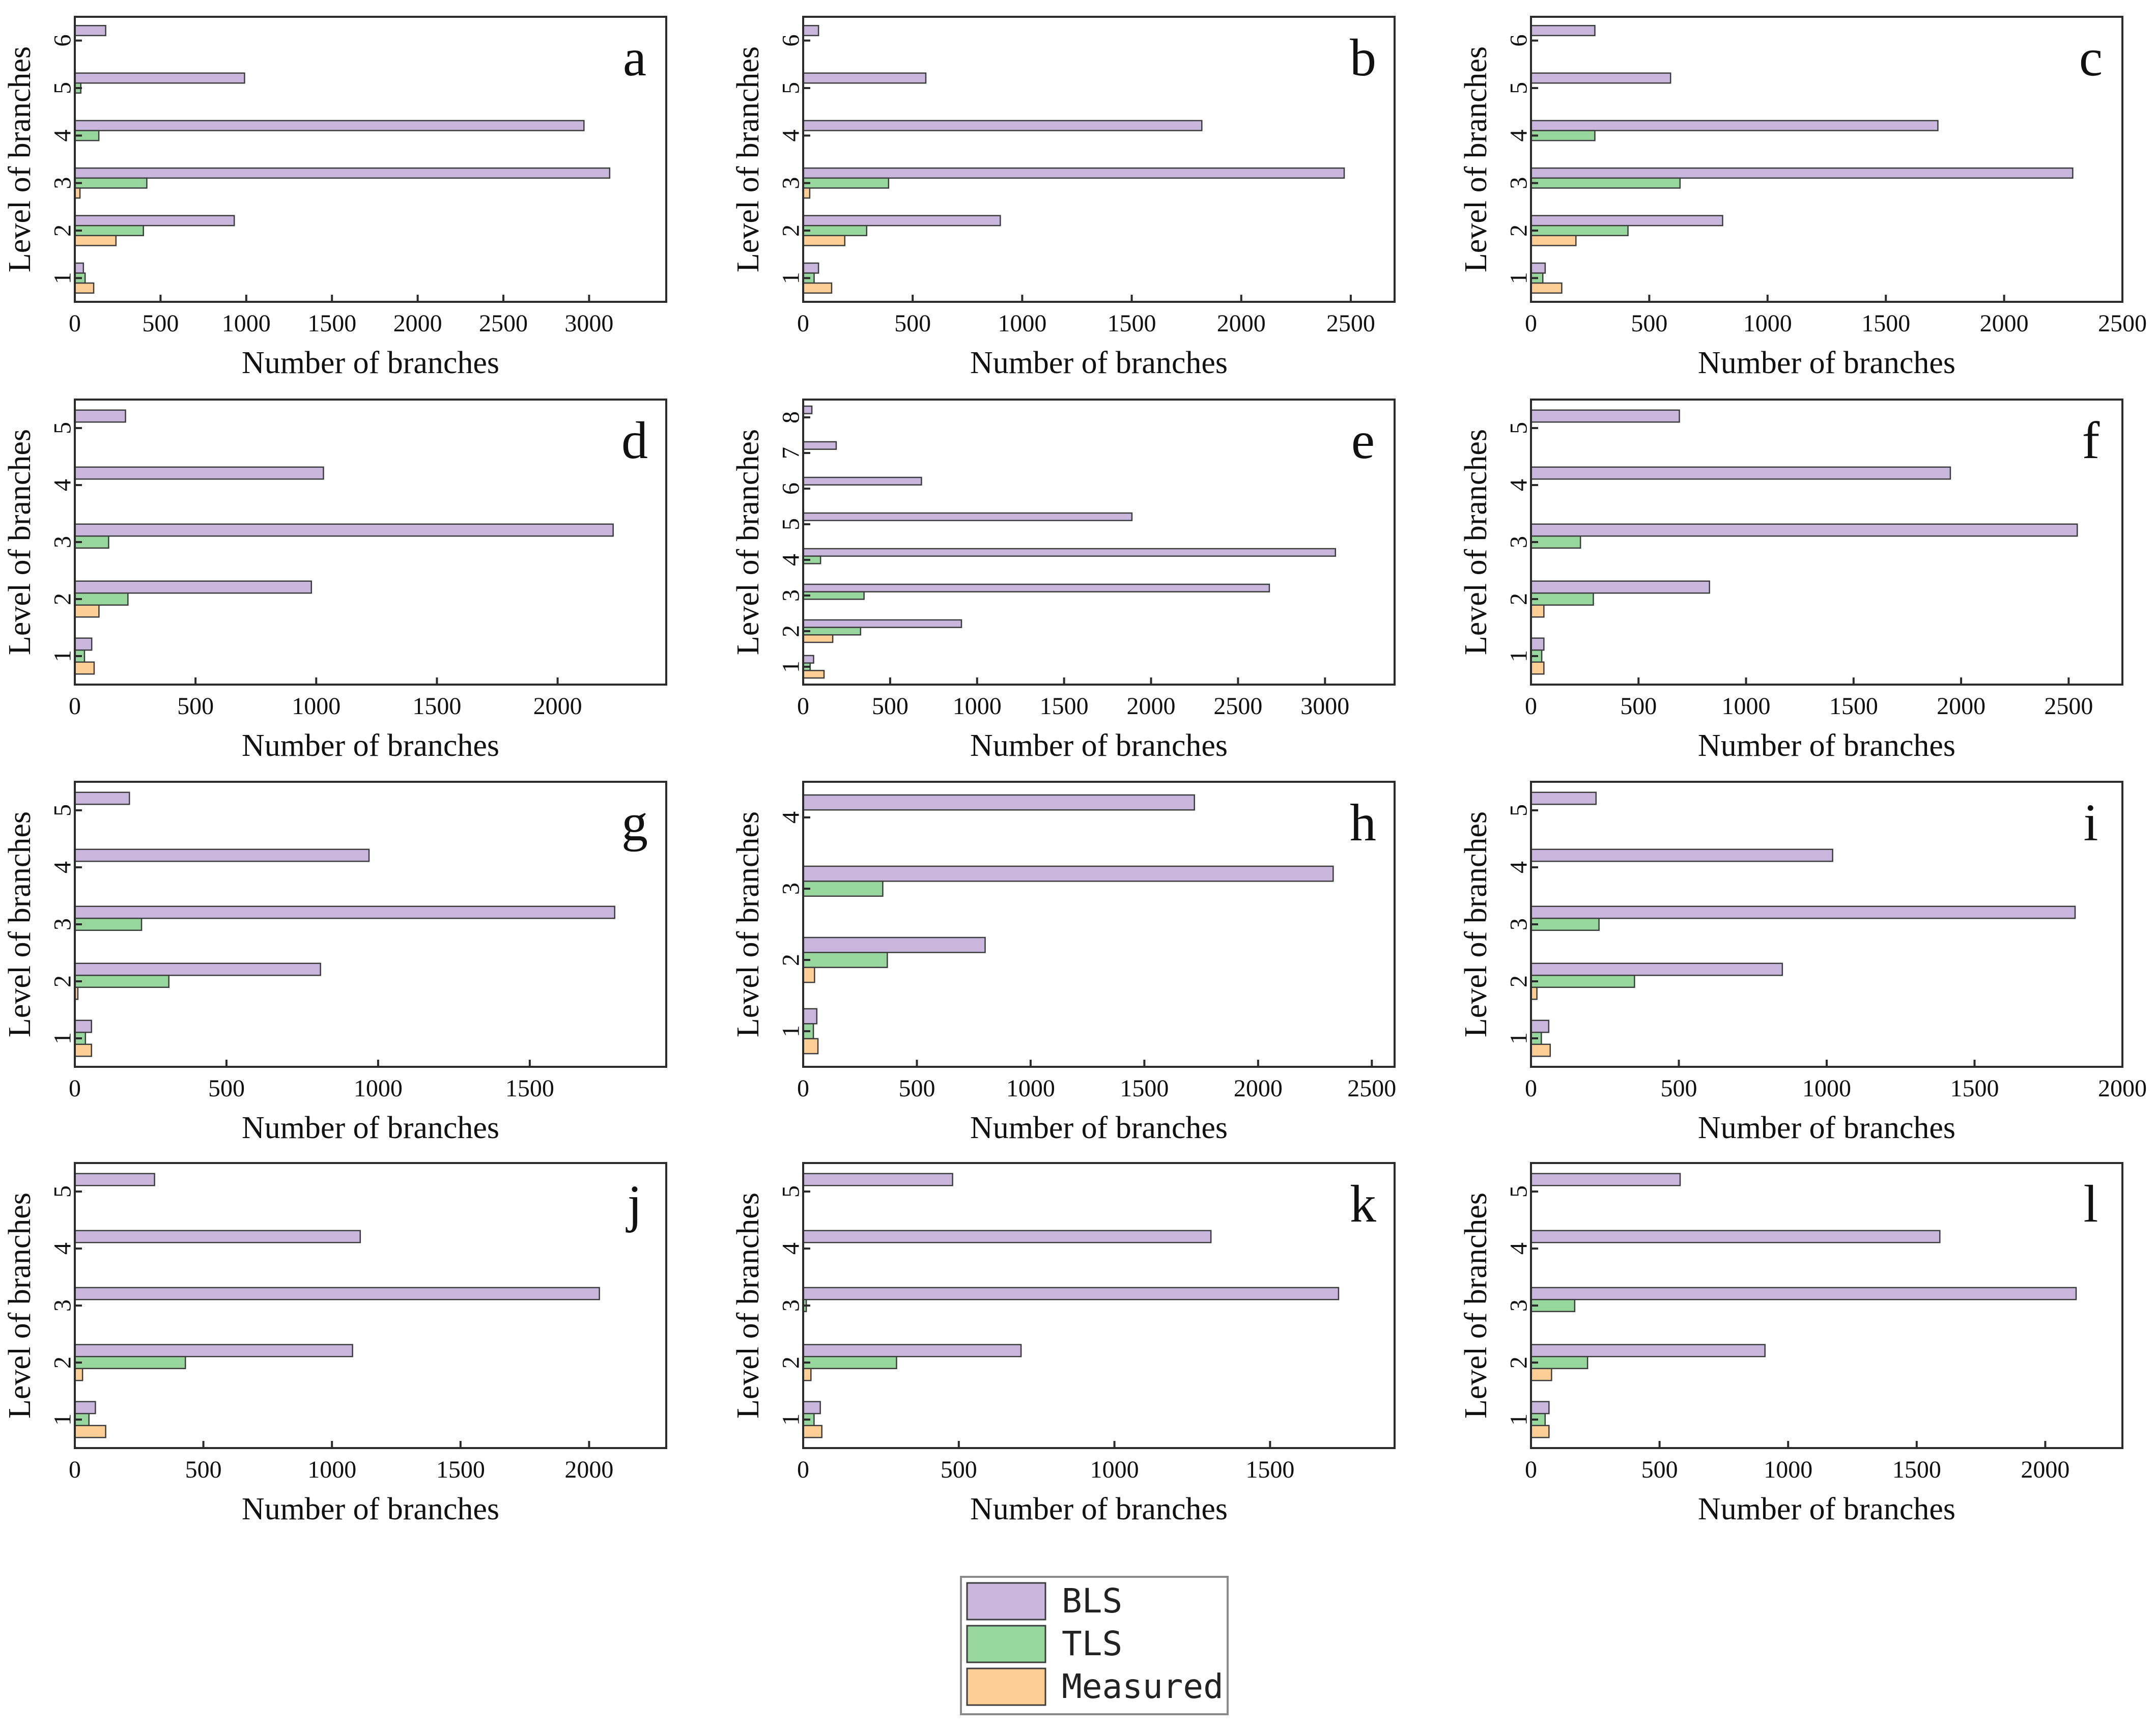  What do you see at coordinates (2091, 1204) in the screenshot?
I see `panel-letter-l: l` at bounding box center [2091, 1204].